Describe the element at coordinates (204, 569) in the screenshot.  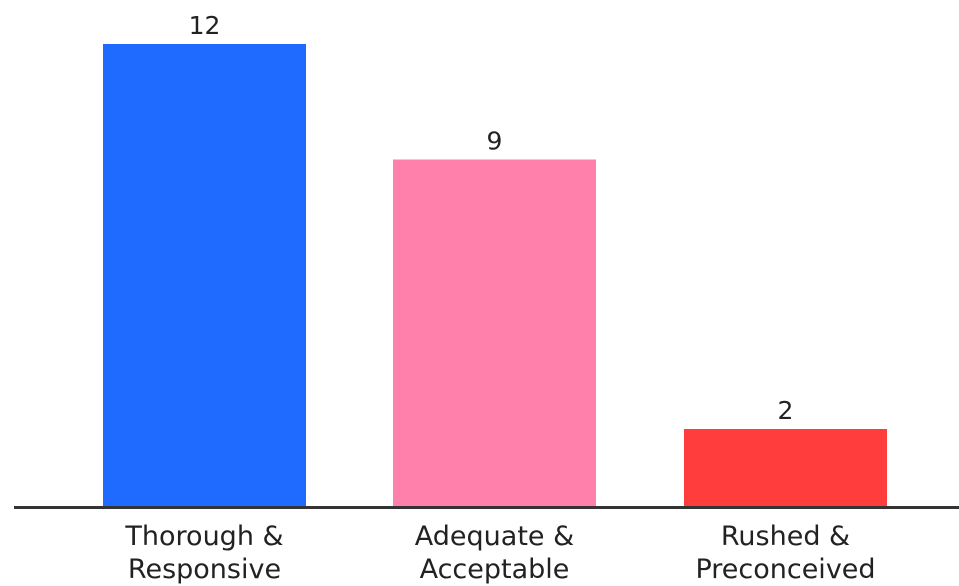
I see `category-label-1-line-2: Responsive` at that location.